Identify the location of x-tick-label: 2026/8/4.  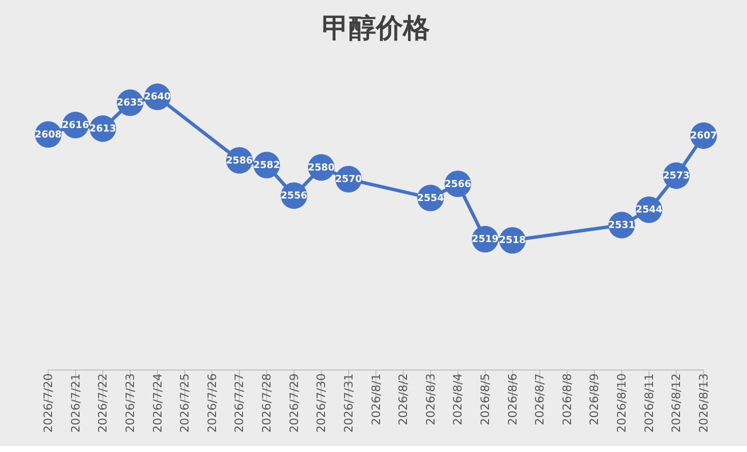
(457, 399).